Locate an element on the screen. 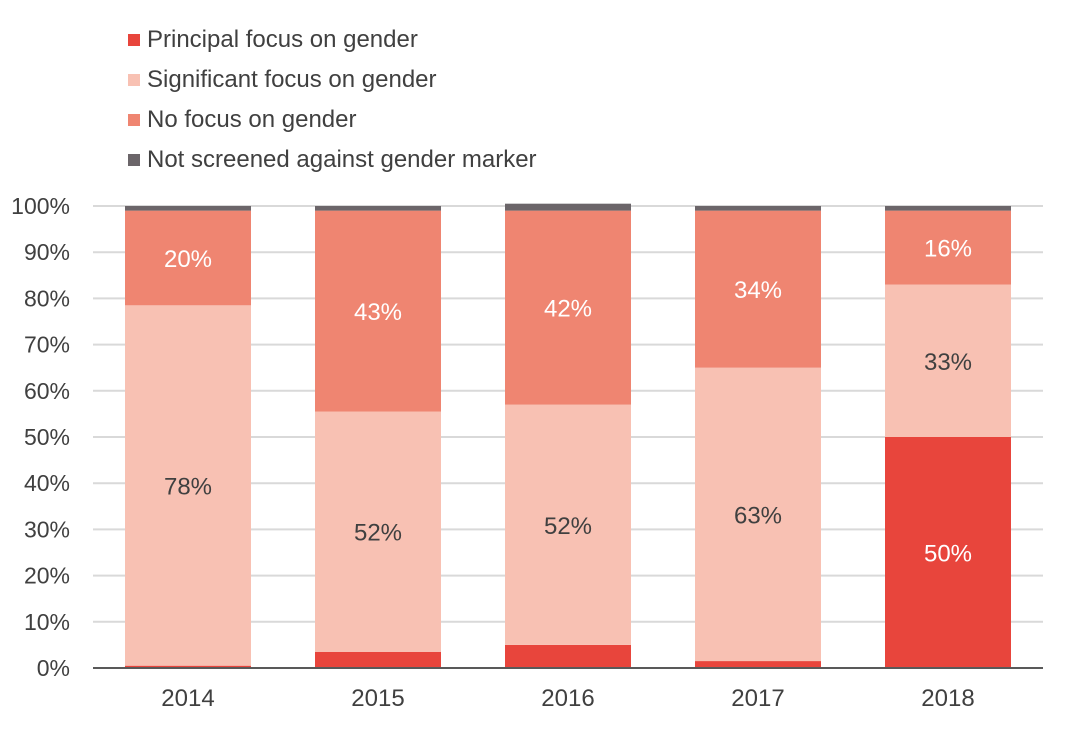  legend-item-no-focus: No focus on gender is located at coordinates (332, 120).